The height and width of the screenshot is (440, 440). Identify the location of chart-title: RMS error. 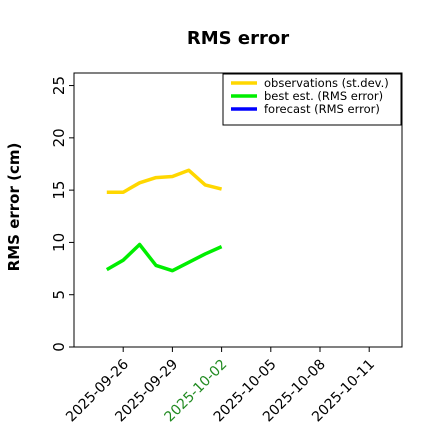
(238, 38).